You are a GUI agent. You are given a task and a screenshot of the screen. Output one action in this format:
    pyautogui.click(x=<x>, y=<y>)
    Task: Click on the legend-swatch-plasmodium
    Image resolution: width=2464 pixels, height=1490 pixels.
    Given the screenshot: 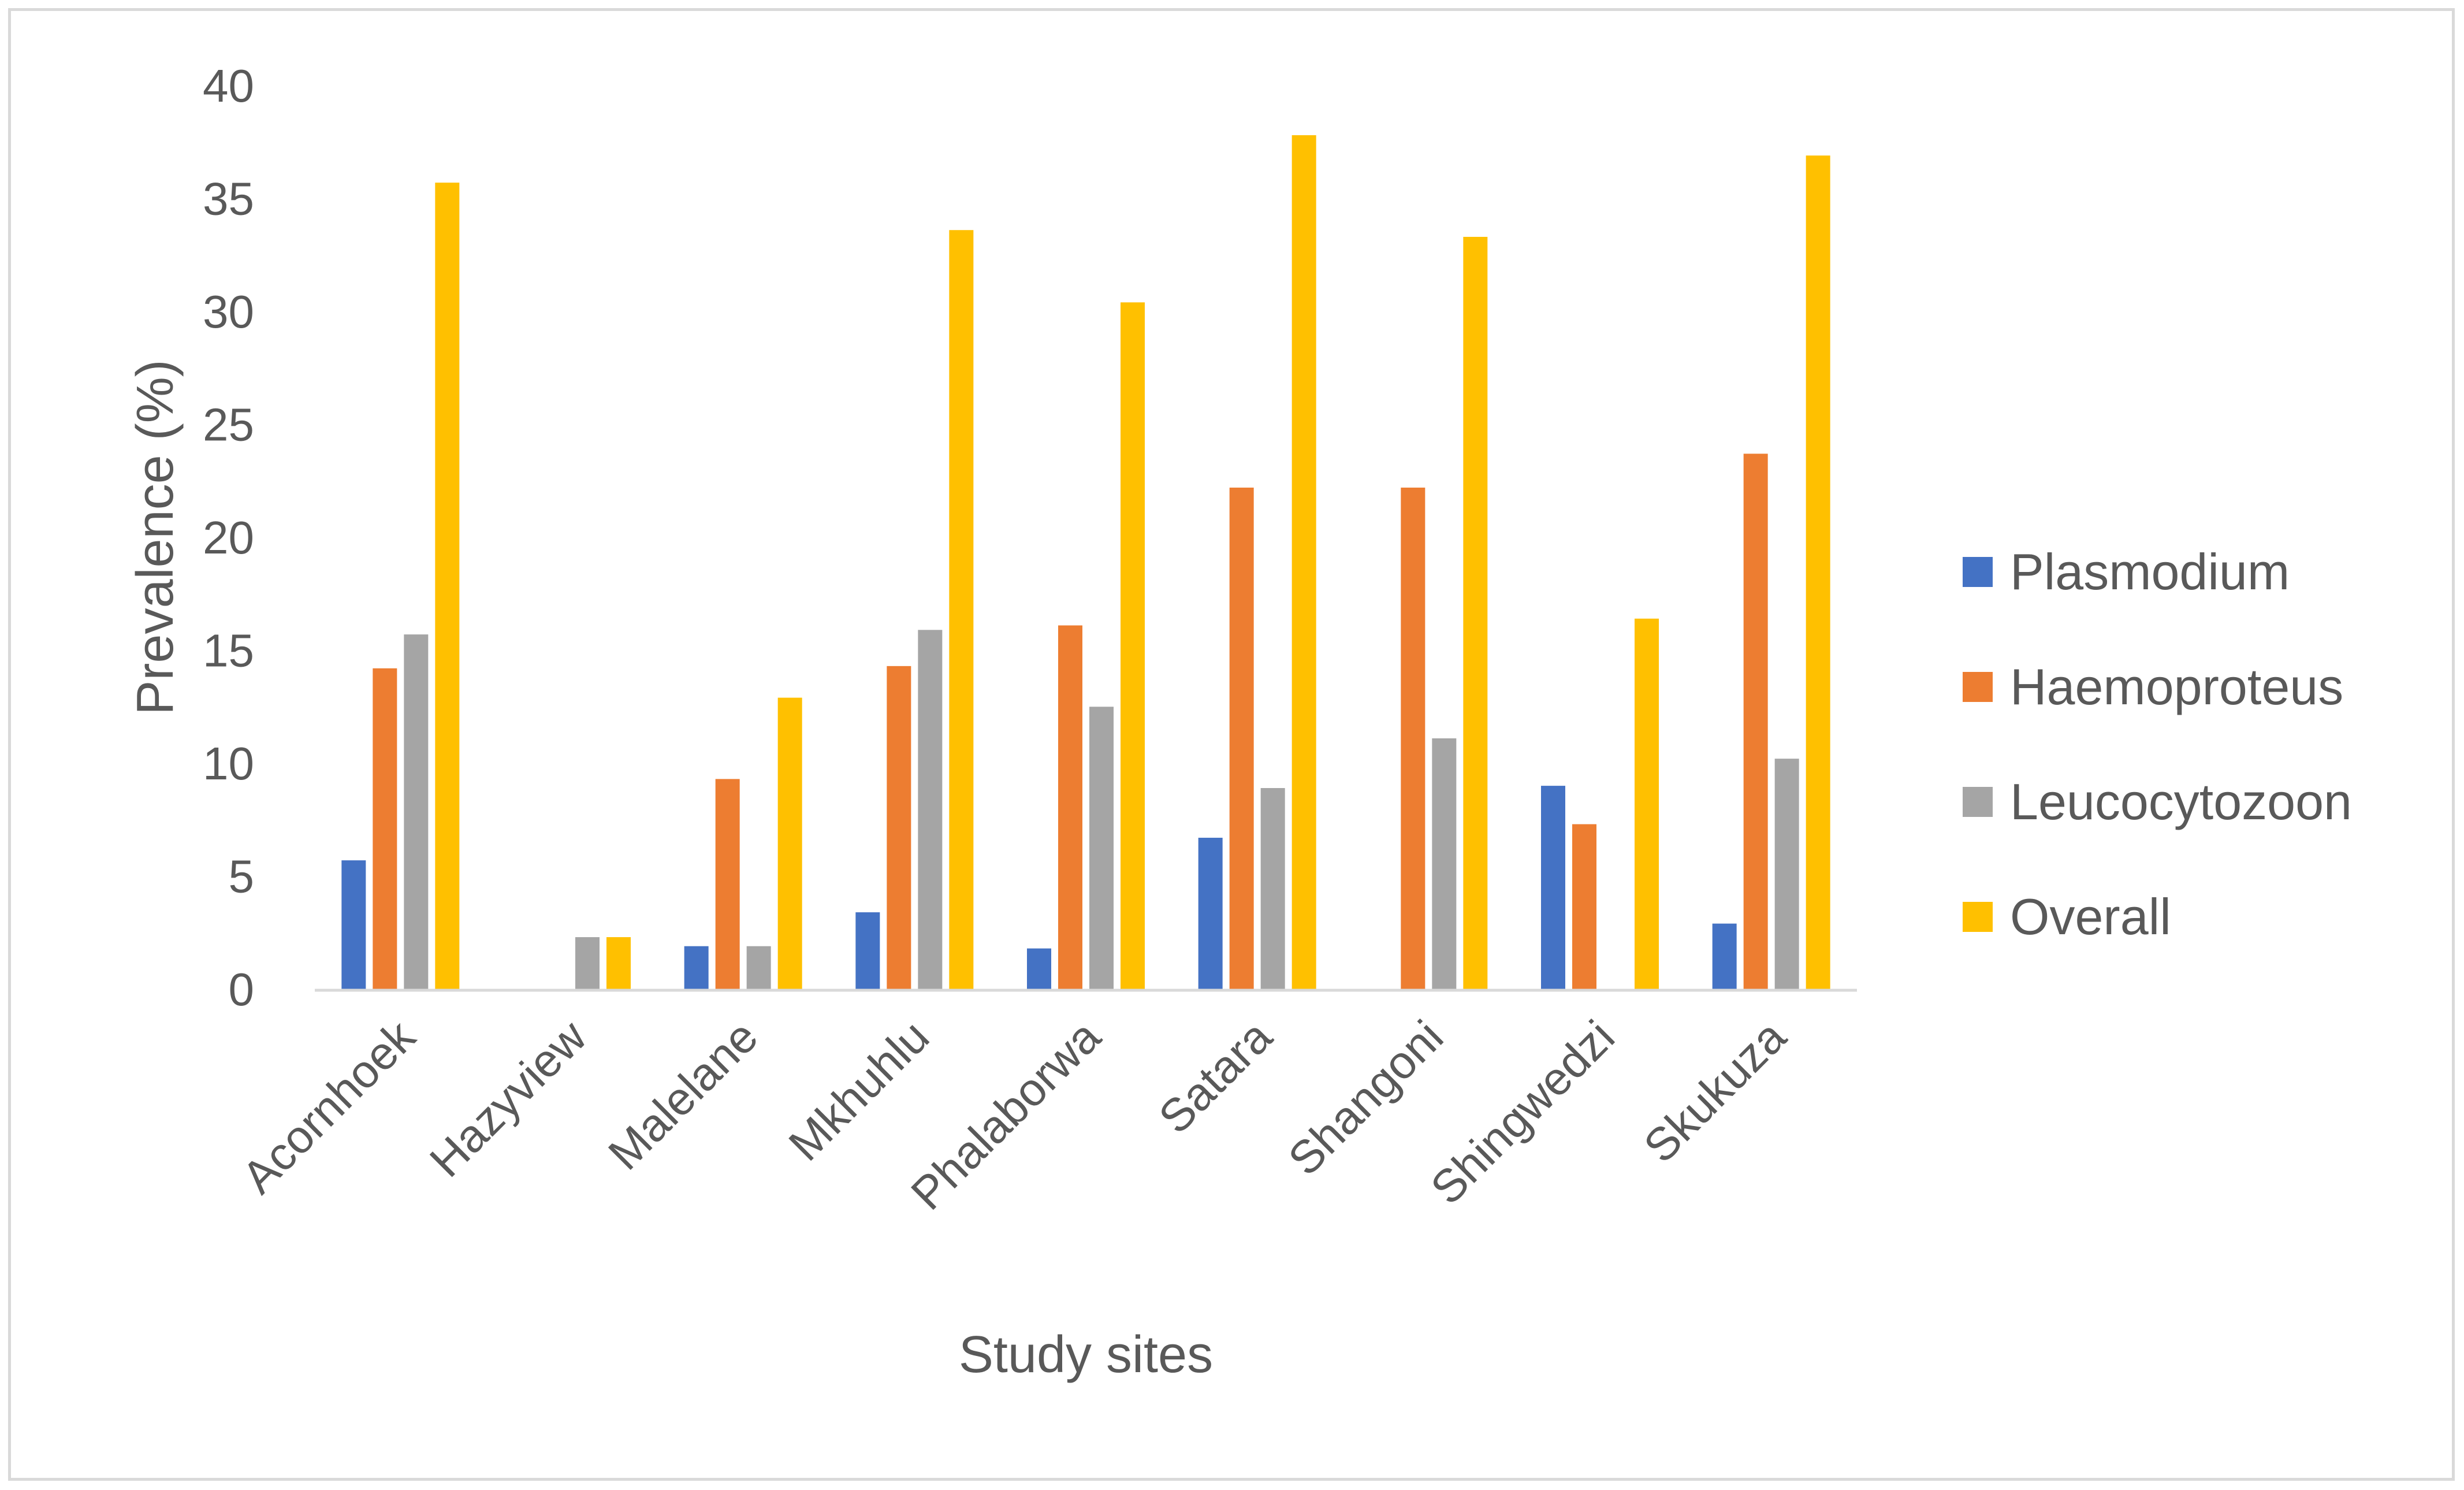 What is the action you would take?
    pyautogui.click(x=1978, y=572)
    